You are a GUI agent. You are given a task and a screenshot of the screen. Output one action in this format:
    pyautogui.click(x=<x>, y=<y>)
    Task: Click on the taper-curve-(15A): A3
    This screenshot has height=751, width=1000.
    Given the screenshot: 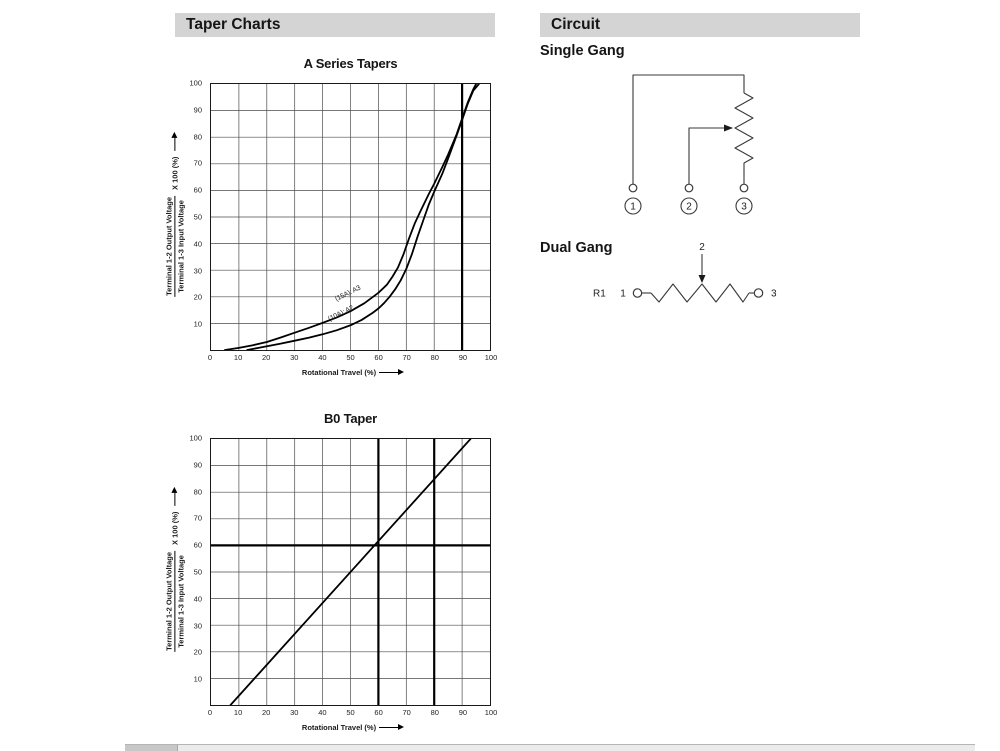 What is the action you would take?
    pyautogui.click(x=350, y=217)
    